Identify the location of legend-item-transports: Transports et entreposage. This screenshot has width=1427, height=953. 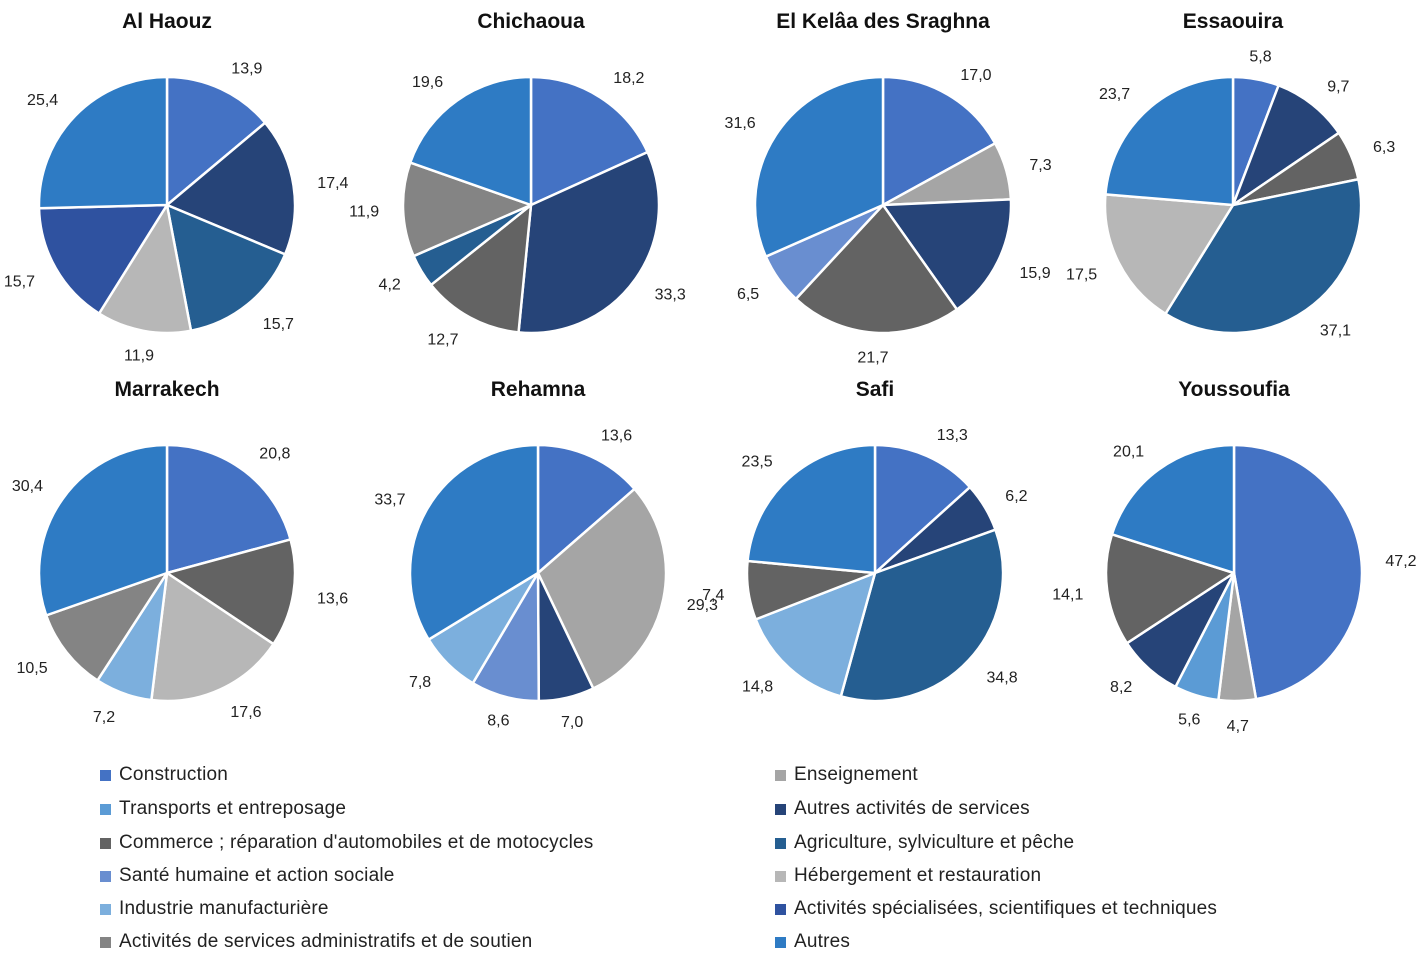
(223, 809).